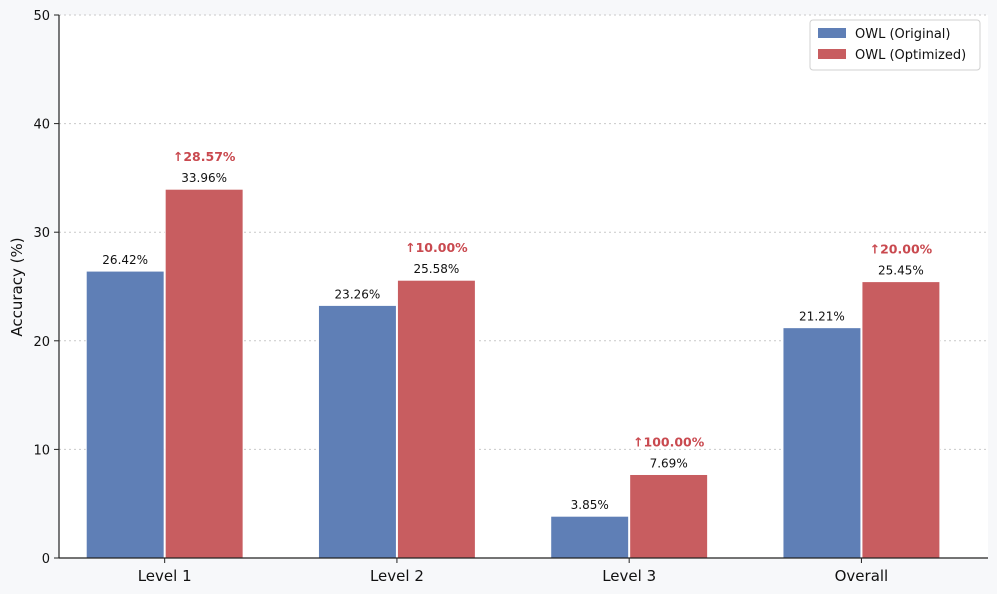 This screenshot has height=594, width=997. What do you see at coordinates (862, 576) in the screenshot?
I see `x-tick-label: Overall` at bounding box center [862, 576].